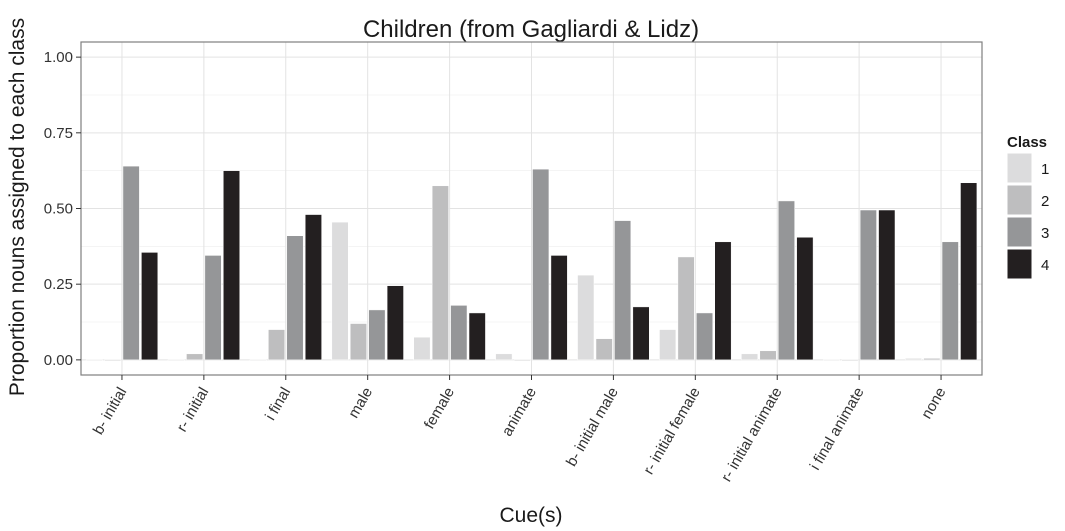 The width and height of the screenshot is (1065, 531). What do you see at coordinates (519, 412) in the screenshot?
I see `x-tick-label: animate` at bounding box center [519, 412].